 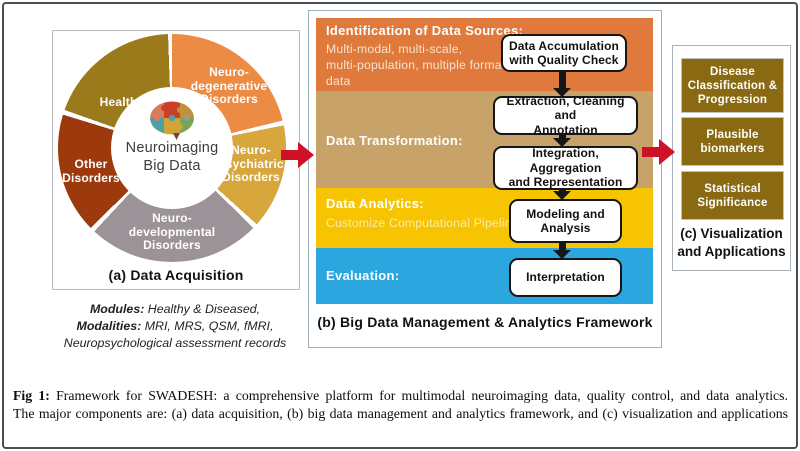 I want to click on puzzle-brain-icon, so click(x=172, y=120).